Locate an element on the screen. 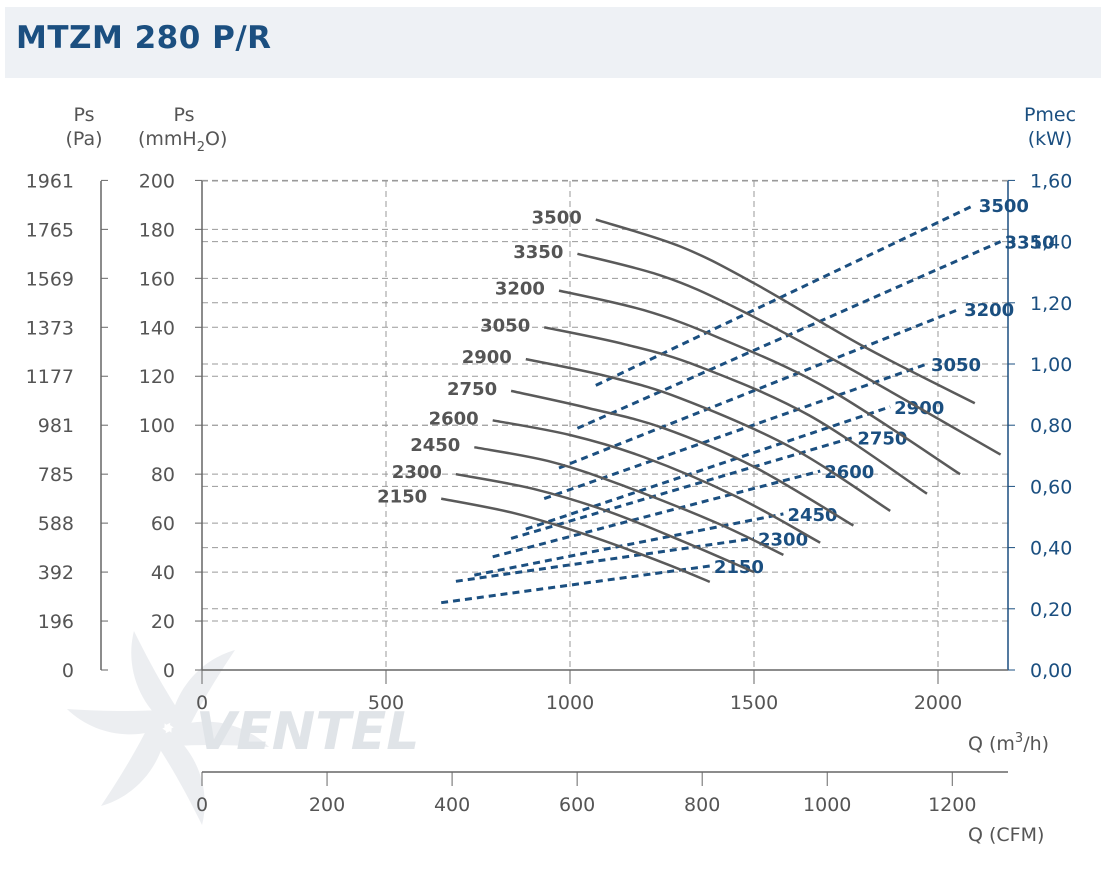 The image size is (1101, 877). y-axis-title-mm: Ps (mmH2O) is located at coordinates (182, 129).